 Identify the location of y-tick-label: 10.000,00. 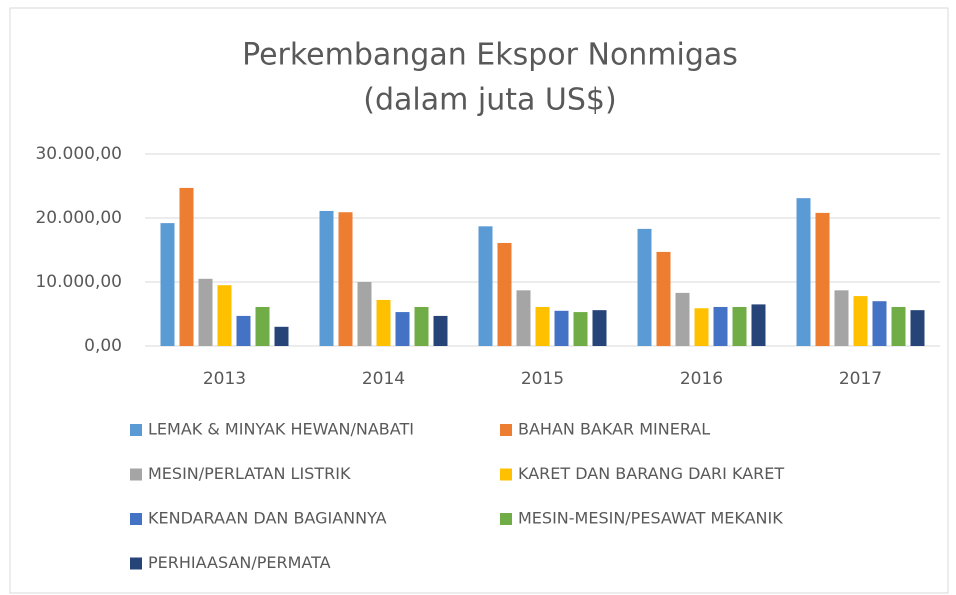
(78, 282).